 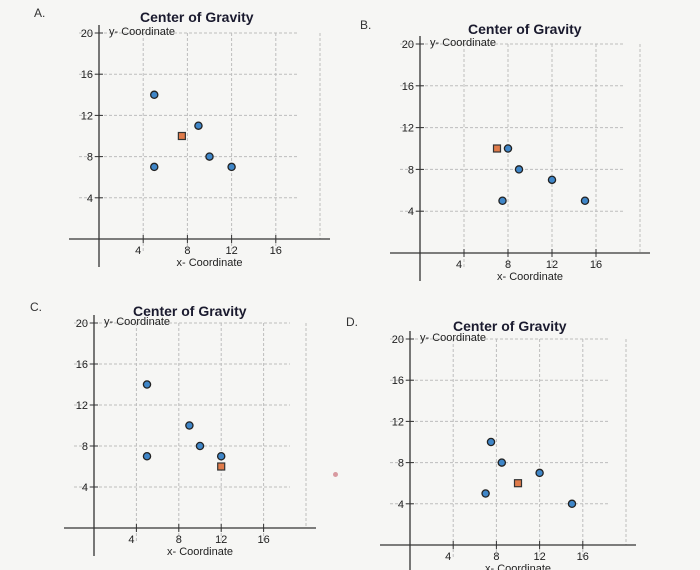 I want to click on stray-dot, so click(x=335, y=474).